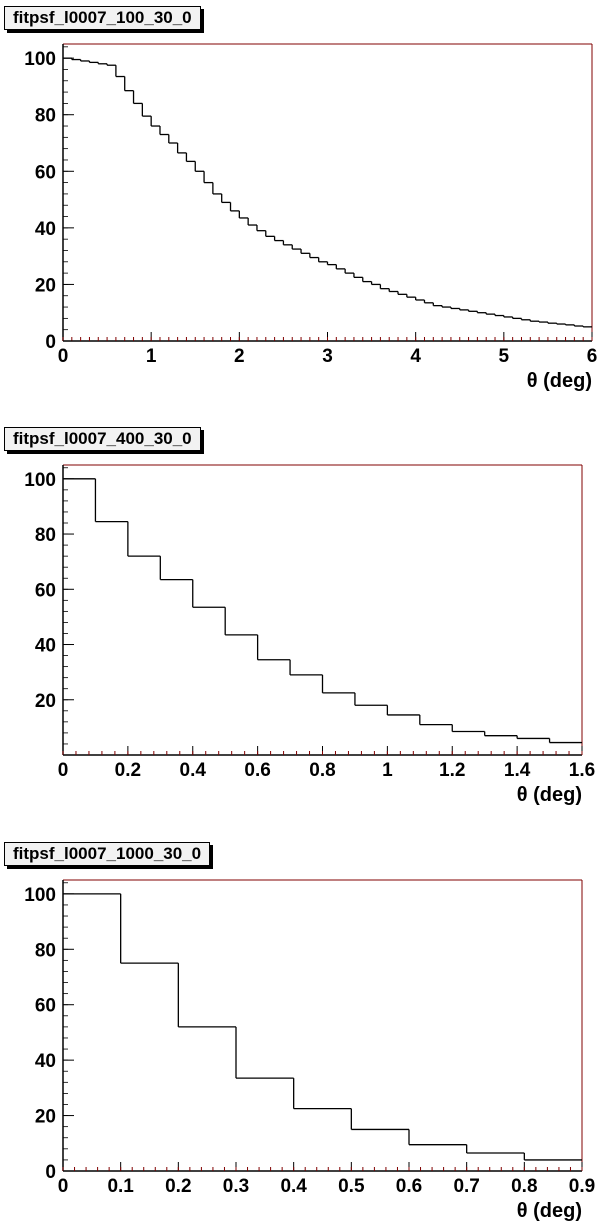 This screenshot has height=1224, width=600. Describe the element at coordinates (592, 356) in the screenshot. I see `x-tick-label: 6` at that location.